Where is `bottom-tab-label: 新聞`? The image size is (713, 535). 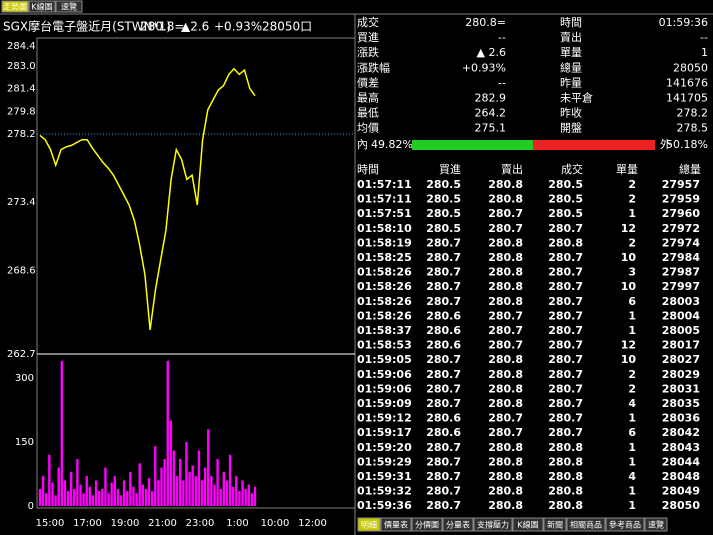 bottom-tab-label: 新聞 is located at coordinates (555, 525).